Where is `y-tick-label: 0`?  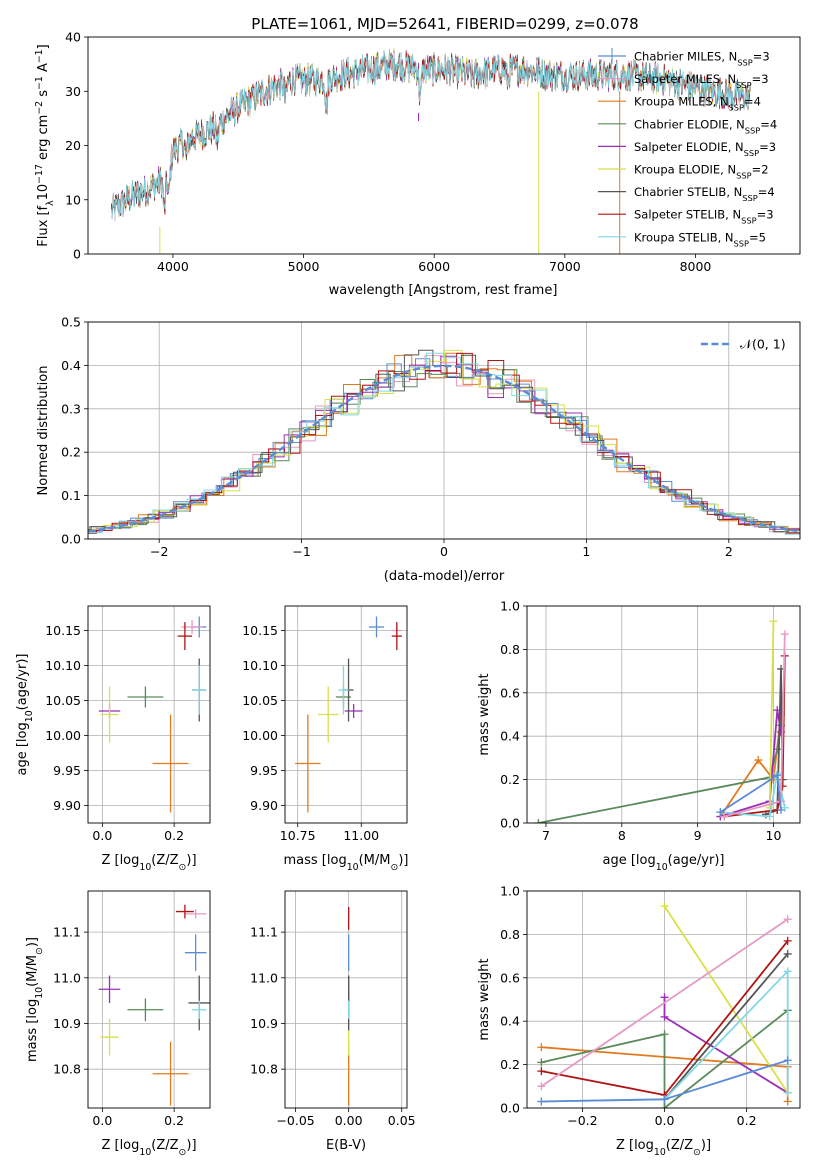 y-tick-label: 0 is located at coordinates (77, 254).